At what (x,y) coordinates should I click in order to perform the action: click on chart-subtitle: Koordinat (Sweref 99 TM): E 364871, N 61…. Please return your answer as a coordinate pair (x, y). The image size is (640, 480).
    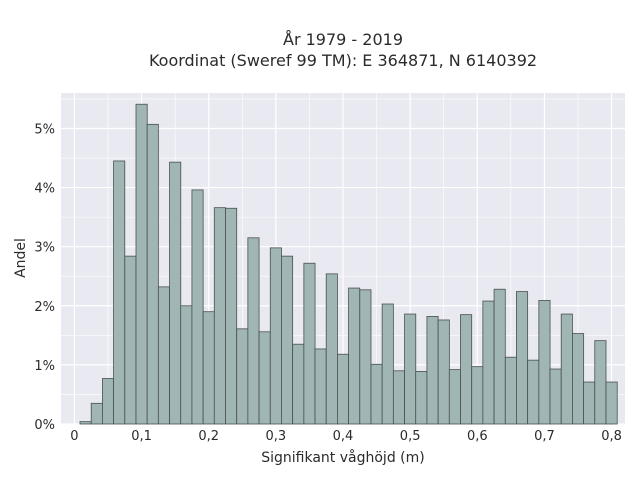
    Looking at the image, I should click on (343, 60).